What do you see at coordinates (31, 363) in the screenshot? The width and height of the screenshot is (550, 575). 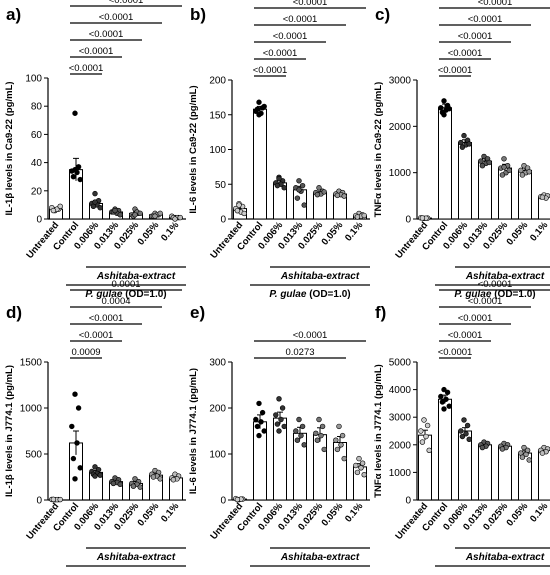 I see `y-tick-label: 1500` at bounding box center [31, 363].